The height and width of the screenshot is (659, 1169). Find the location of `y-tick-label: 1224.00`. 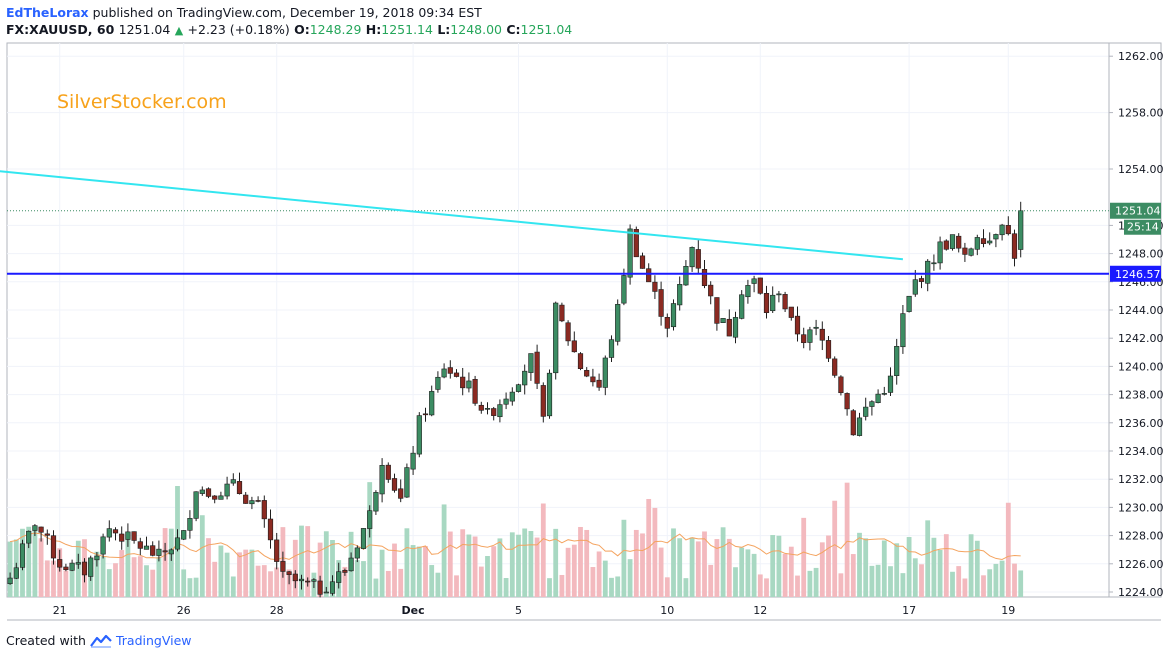

y-tick-label: 1224.00 is located at coordinates (1141, 592).